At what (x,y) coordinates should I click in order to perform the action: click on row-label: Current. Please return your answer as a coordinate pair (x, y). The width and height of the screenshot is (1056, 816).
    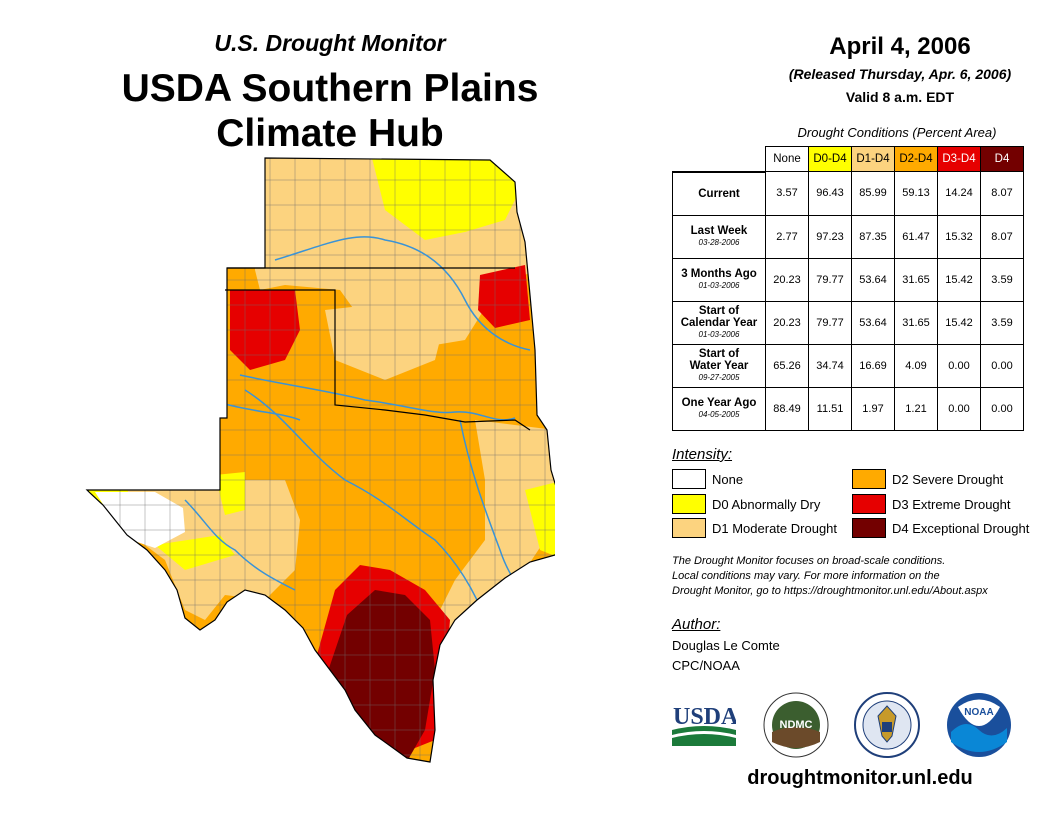
    Looking at the image, I should click on (719, 193).